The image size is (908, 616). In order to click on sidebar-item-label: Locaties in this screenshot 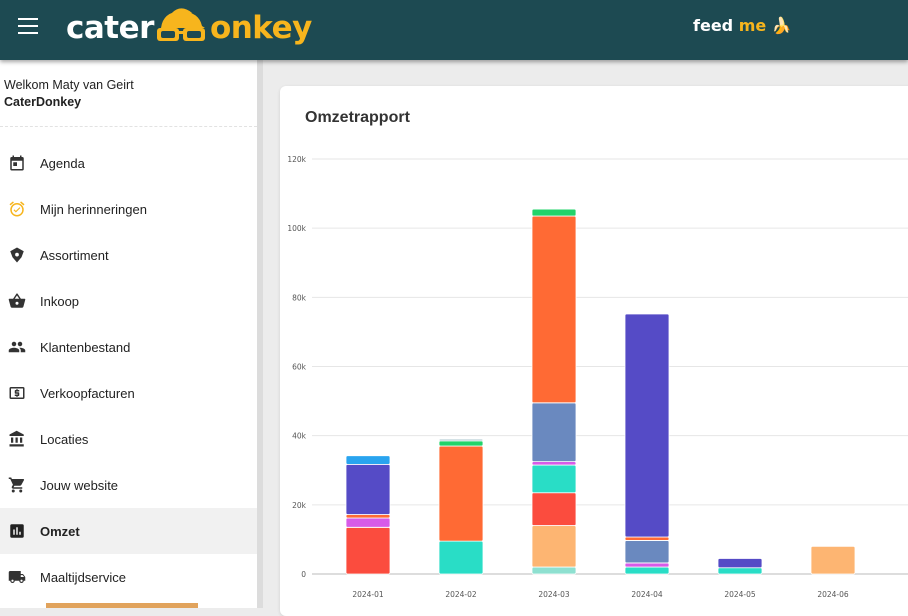, I will do `click(64, 439)`.